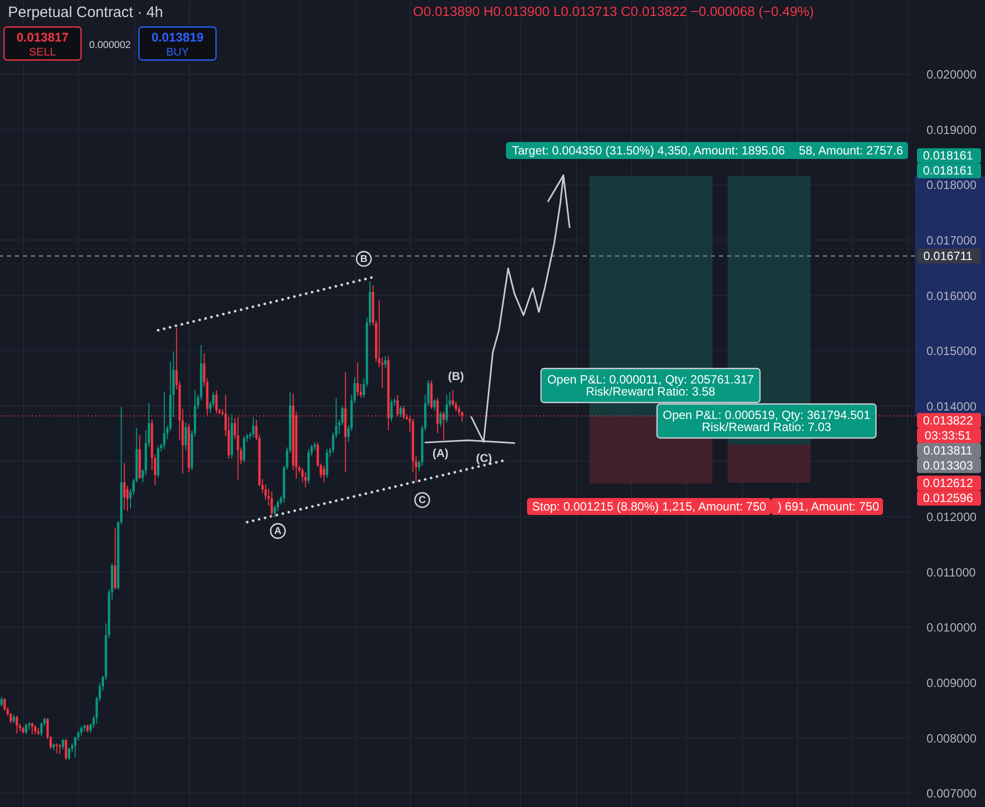 Image resolution: width=985 pixels, height=807 pixels. What do you see at coordinates (951, 241) in the screenshot?
I see `y-tick-label: 0.017000` at bounding box center [951, 241].